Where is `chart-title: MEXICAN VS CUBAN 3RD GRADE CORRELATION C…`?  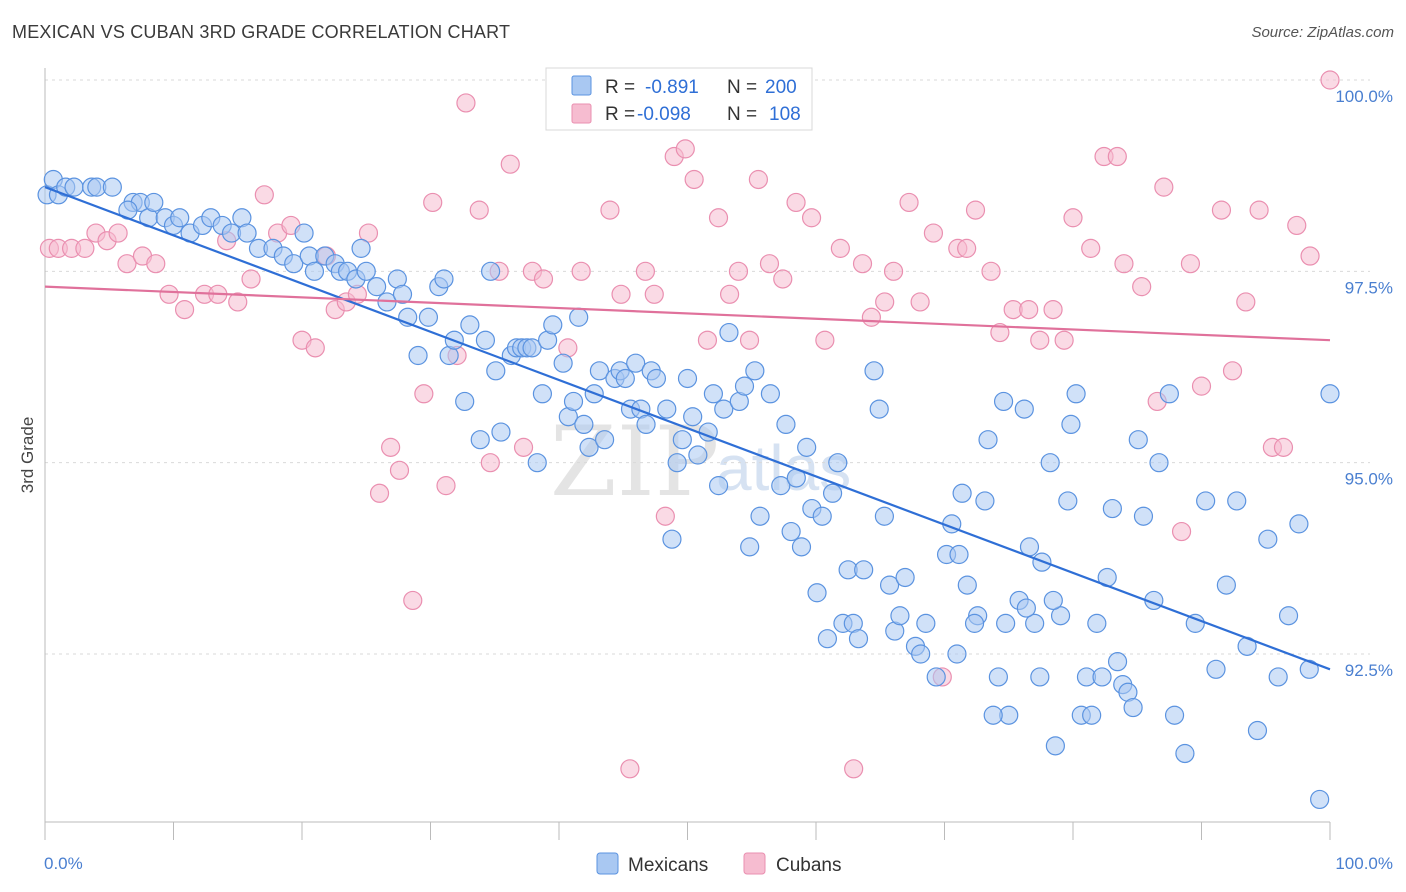 chart-title: MEXICAN VS CUBAN 3RD GRADE CORRELATION C… is located at coordinates (261, 32).